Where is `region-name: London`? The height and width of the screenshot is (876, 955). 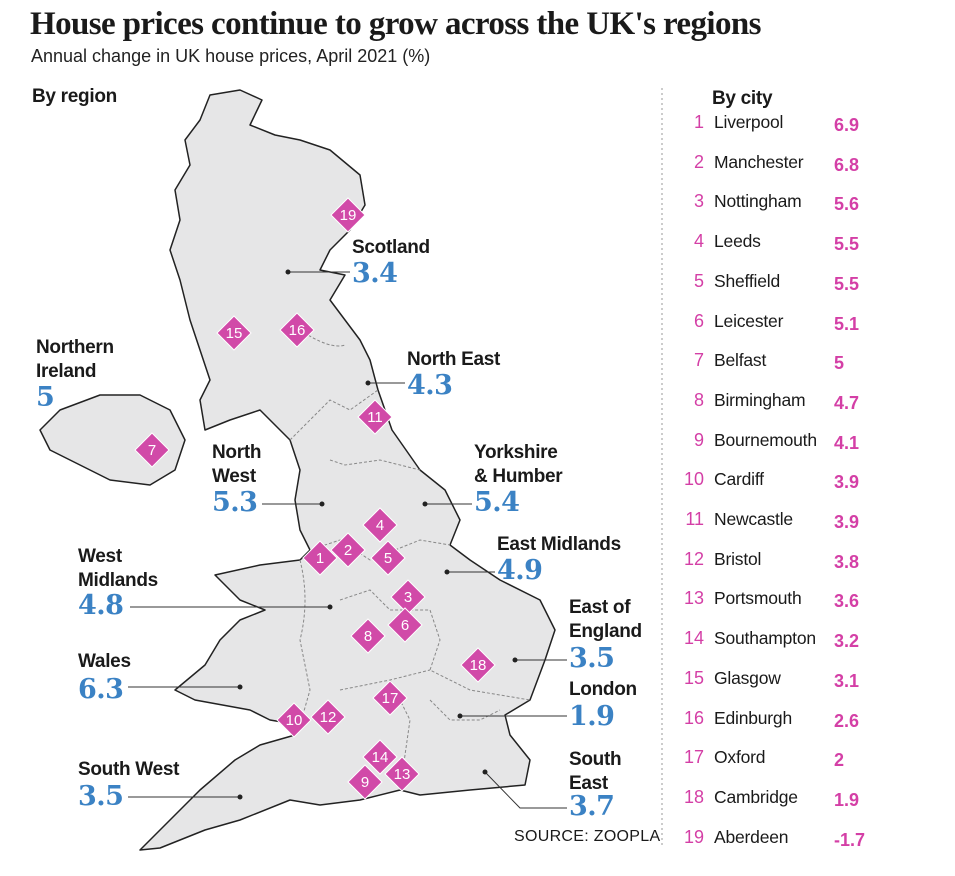 region-name: London is located at coordinates (603, 689).